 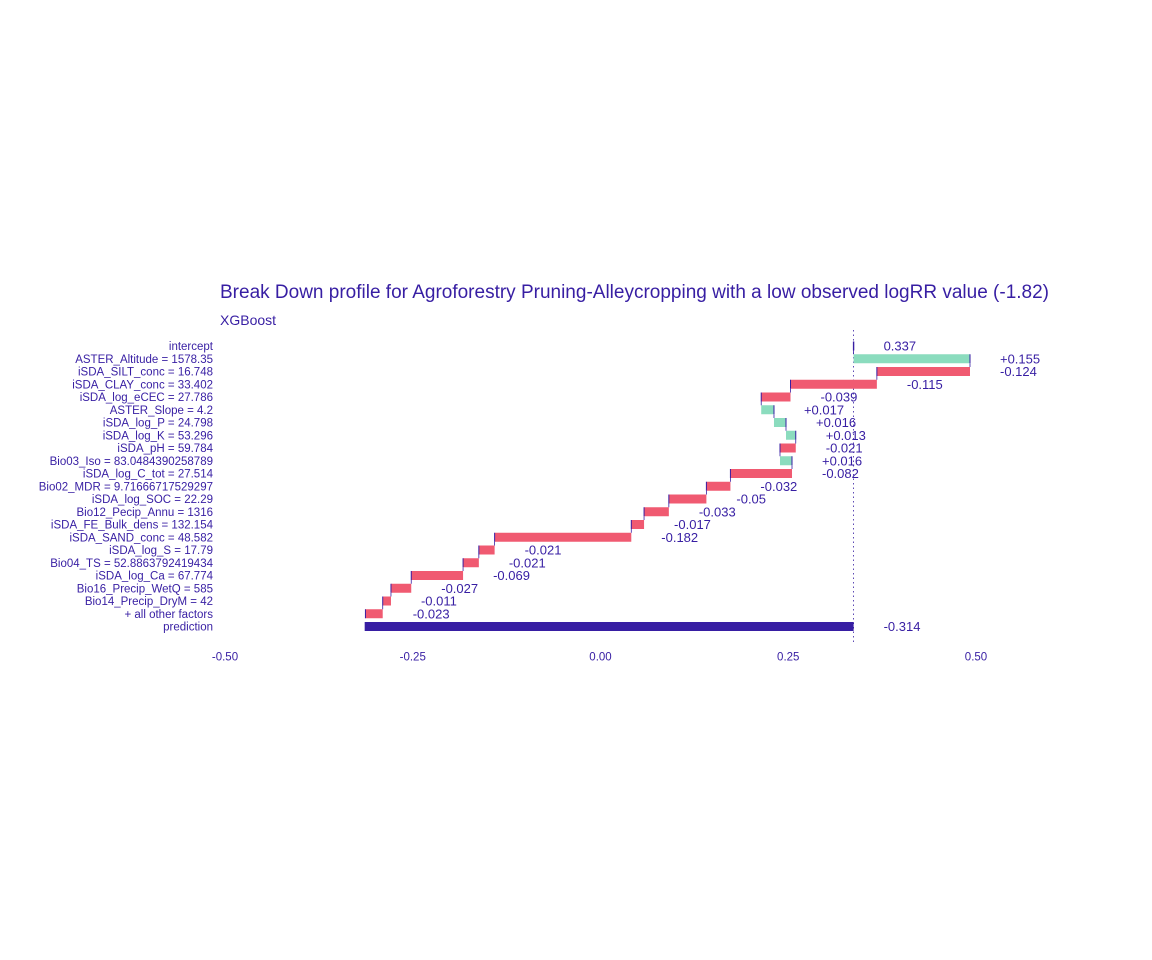 I want to click on data-label: -0.082, so click(x=840, y=473).